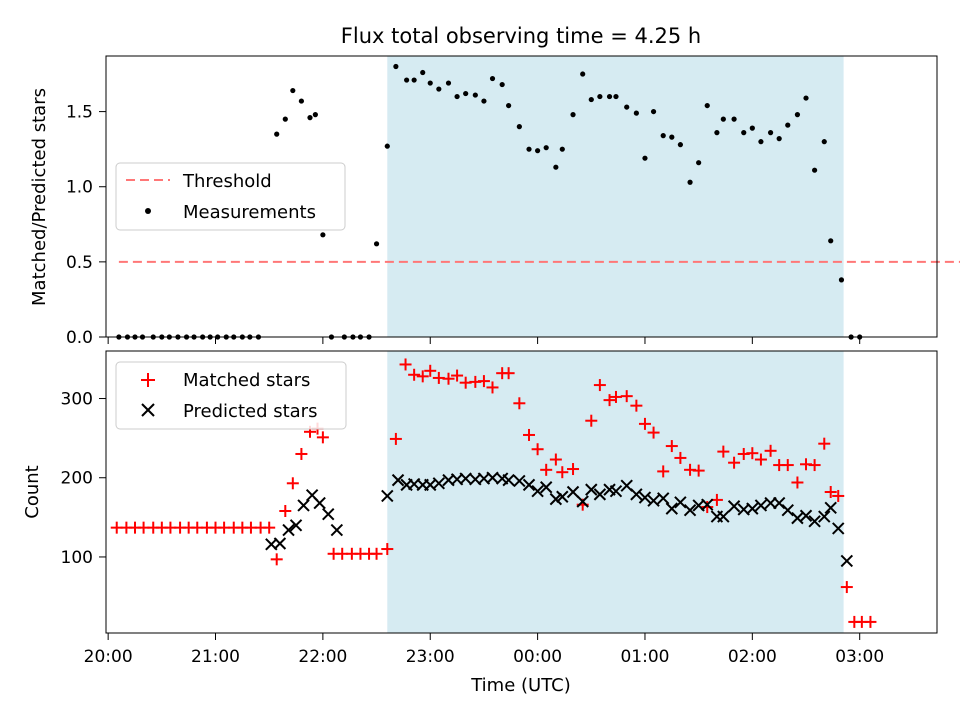  What do you see at coordinates (644, 657) in the screenshot?
I see `x-tick-label: 01:00` at bounding box center [644, 657].